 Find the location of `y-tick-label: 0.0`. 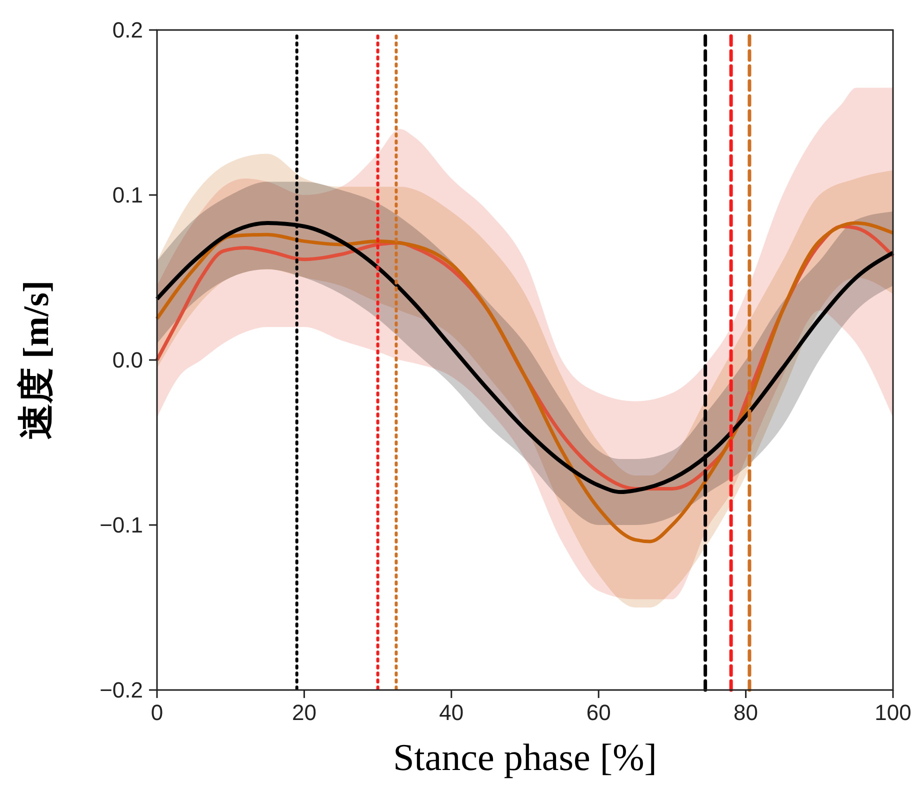

y-tick-label: 0.0 is located at coordinates (127, 360).